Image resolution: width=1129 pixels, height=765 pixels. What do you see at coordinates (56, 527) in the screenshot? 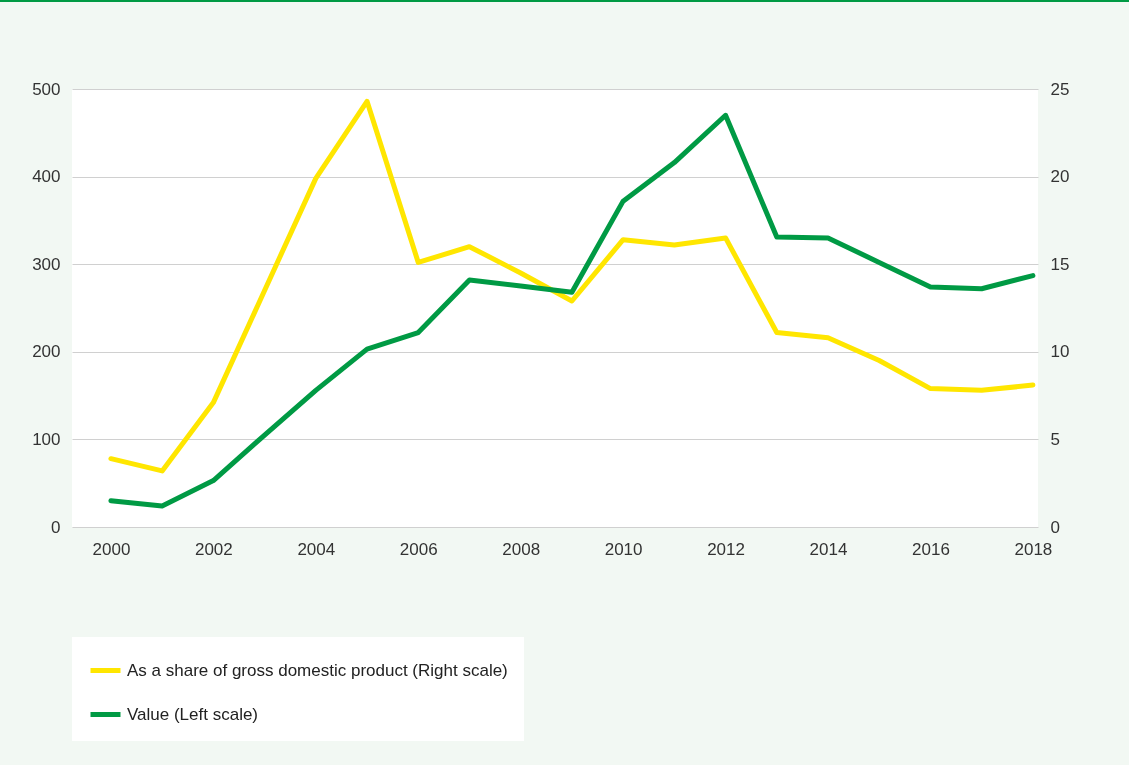
I see `y-tick-label: 0` at bounding box center [56, 527].